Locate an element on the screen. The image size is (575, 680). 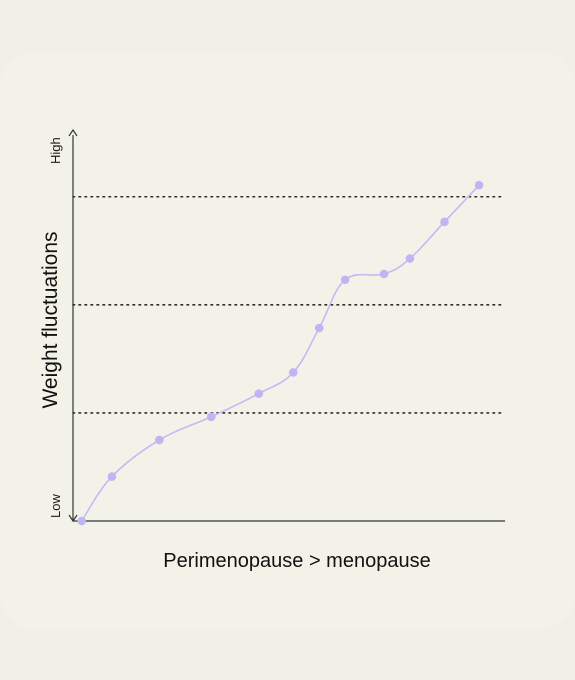
x-axis-title: Perimenopause > menopause is located at coordinates (296, 561).